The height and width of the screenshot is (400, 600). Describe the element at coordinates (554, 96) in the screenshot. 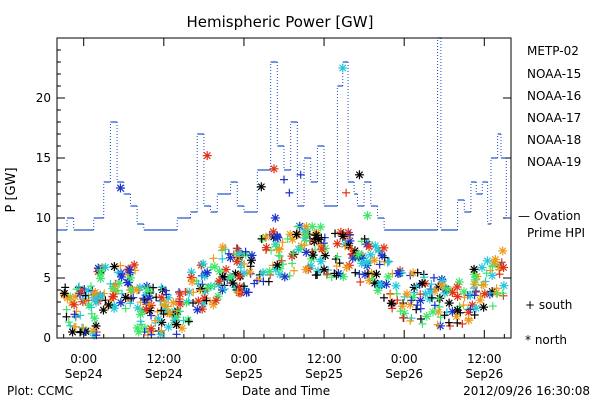

I see `legend-entry-noaa-16: NOAA-16` at that location.